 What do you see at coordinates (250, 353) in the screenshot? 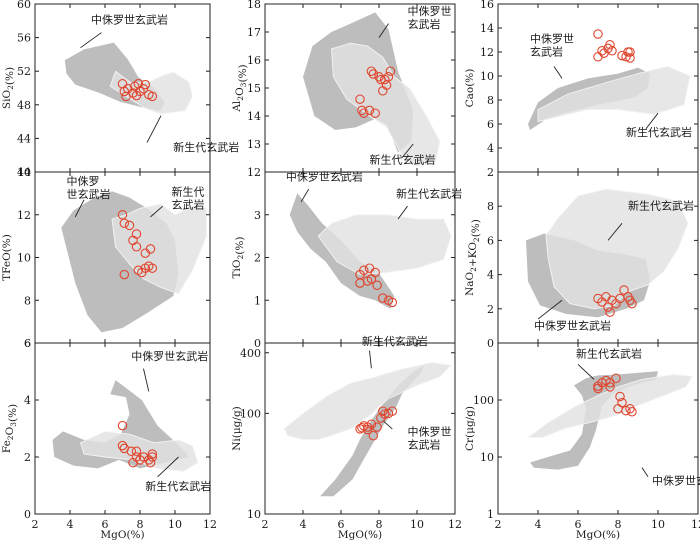
I see `y-tick-label: 400` at bounding box center [250, 353].